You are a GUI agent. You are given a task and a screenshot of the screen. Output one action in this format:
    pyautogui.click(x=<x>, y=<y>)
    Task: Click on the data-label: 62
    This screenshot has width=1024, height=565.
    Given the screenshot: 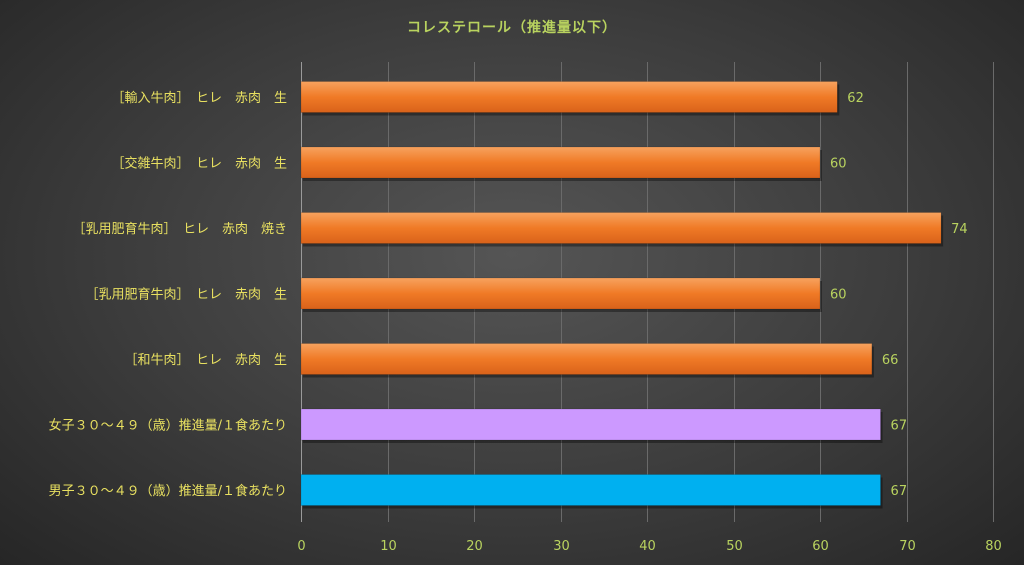 What is the action you would take?
    pyautogui.click(x=855, y=98)
    